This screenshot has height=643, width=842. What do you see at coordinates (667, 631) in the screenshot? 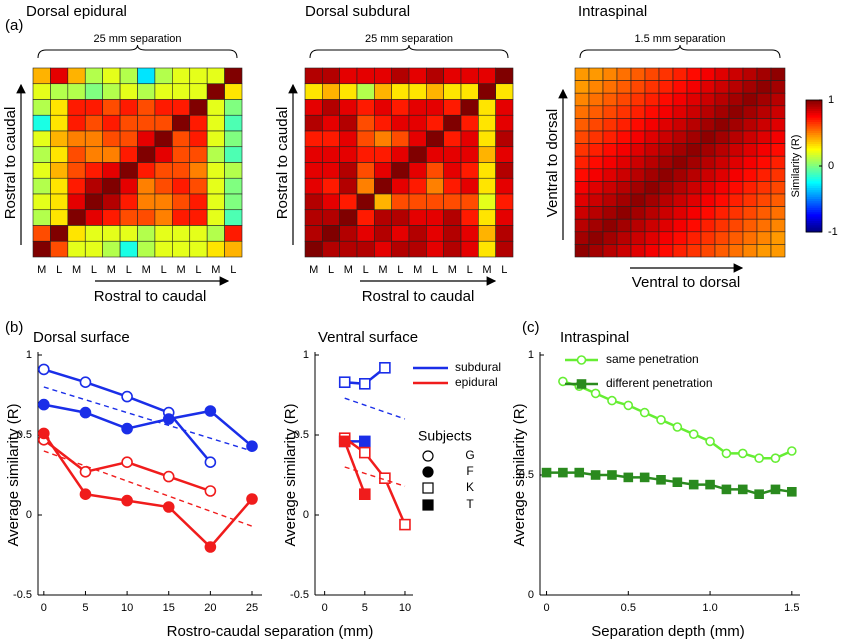
I see `x-axis-label: Separation depth (mm)` at bounding box center [667, 631].